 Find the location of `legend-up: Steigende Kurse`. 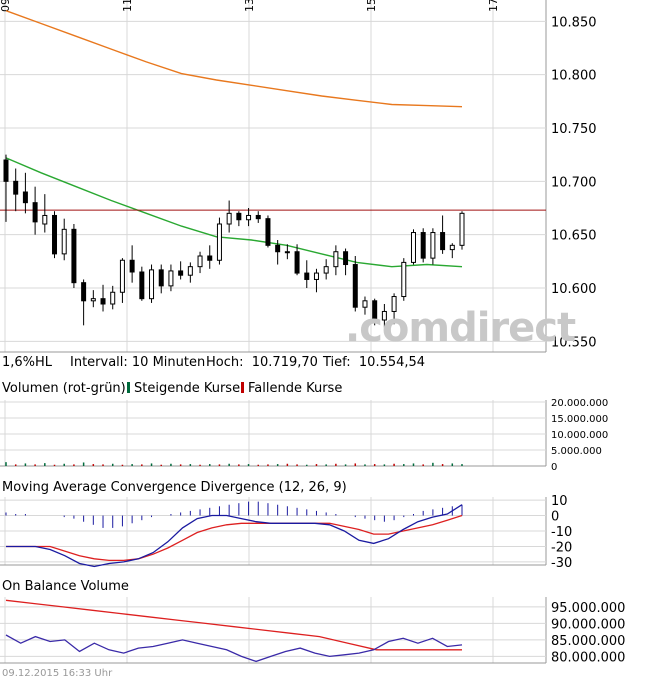

legend-up: Steigende Kurse is located at coordinates (183, 388).